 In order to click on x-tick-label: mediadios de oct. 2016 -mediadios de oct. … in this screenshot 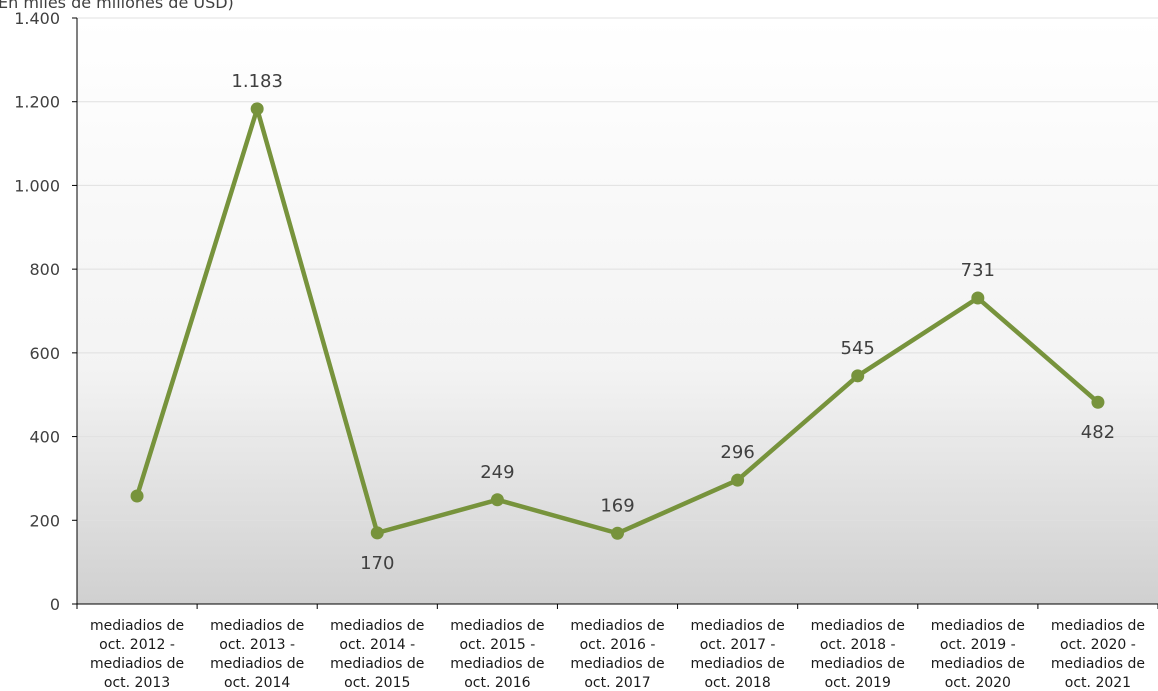, I will do `click(617, 654)`.